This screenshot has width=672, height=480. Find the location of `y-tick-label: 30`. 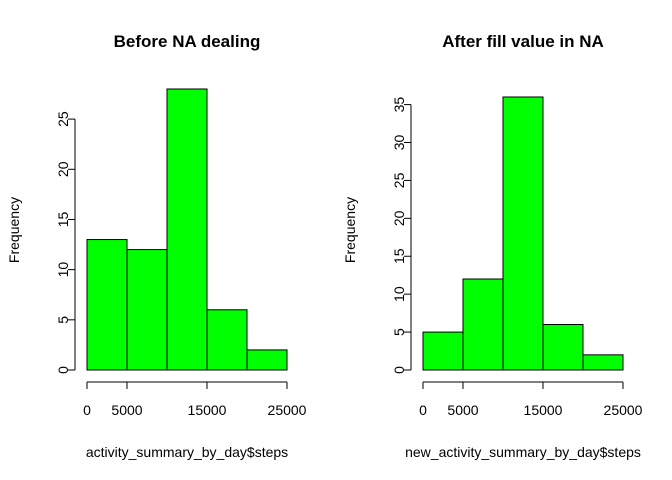

y-tick-label: 30 is located at coordinates (399, 143).